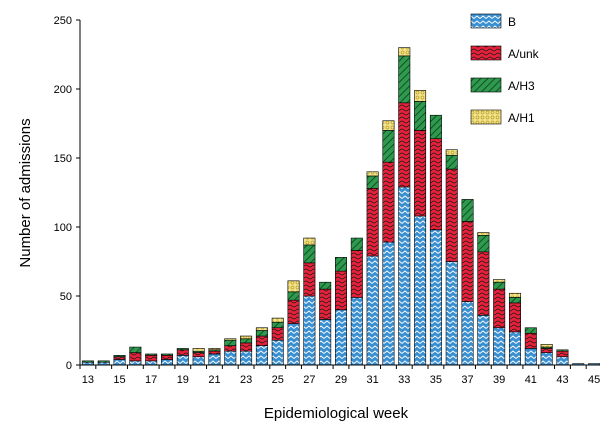 This screenshot has height=425, width=600. I want to click on legend-label: B, so click(512, 22).